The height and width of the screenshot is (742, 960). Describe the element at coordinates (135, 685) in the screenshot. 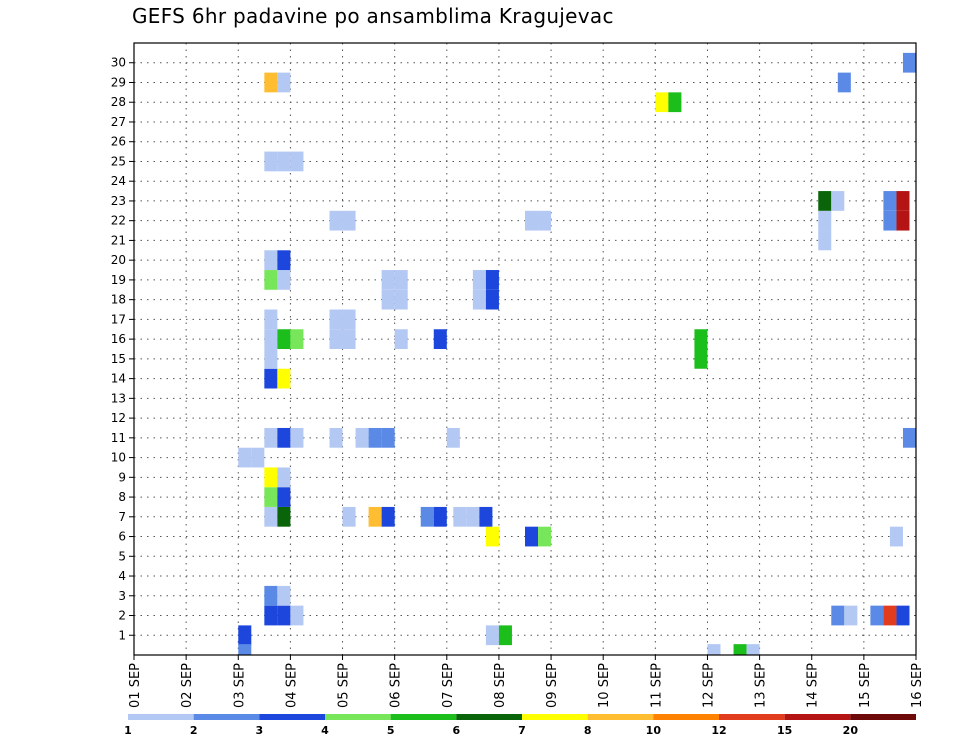

I see `x-tick-label: 01 SEP` at that location.